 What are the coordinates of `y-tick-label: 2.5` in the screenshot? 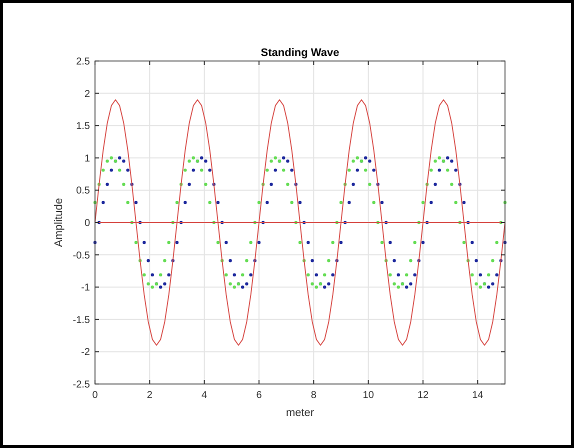 It's located at (83, 62).